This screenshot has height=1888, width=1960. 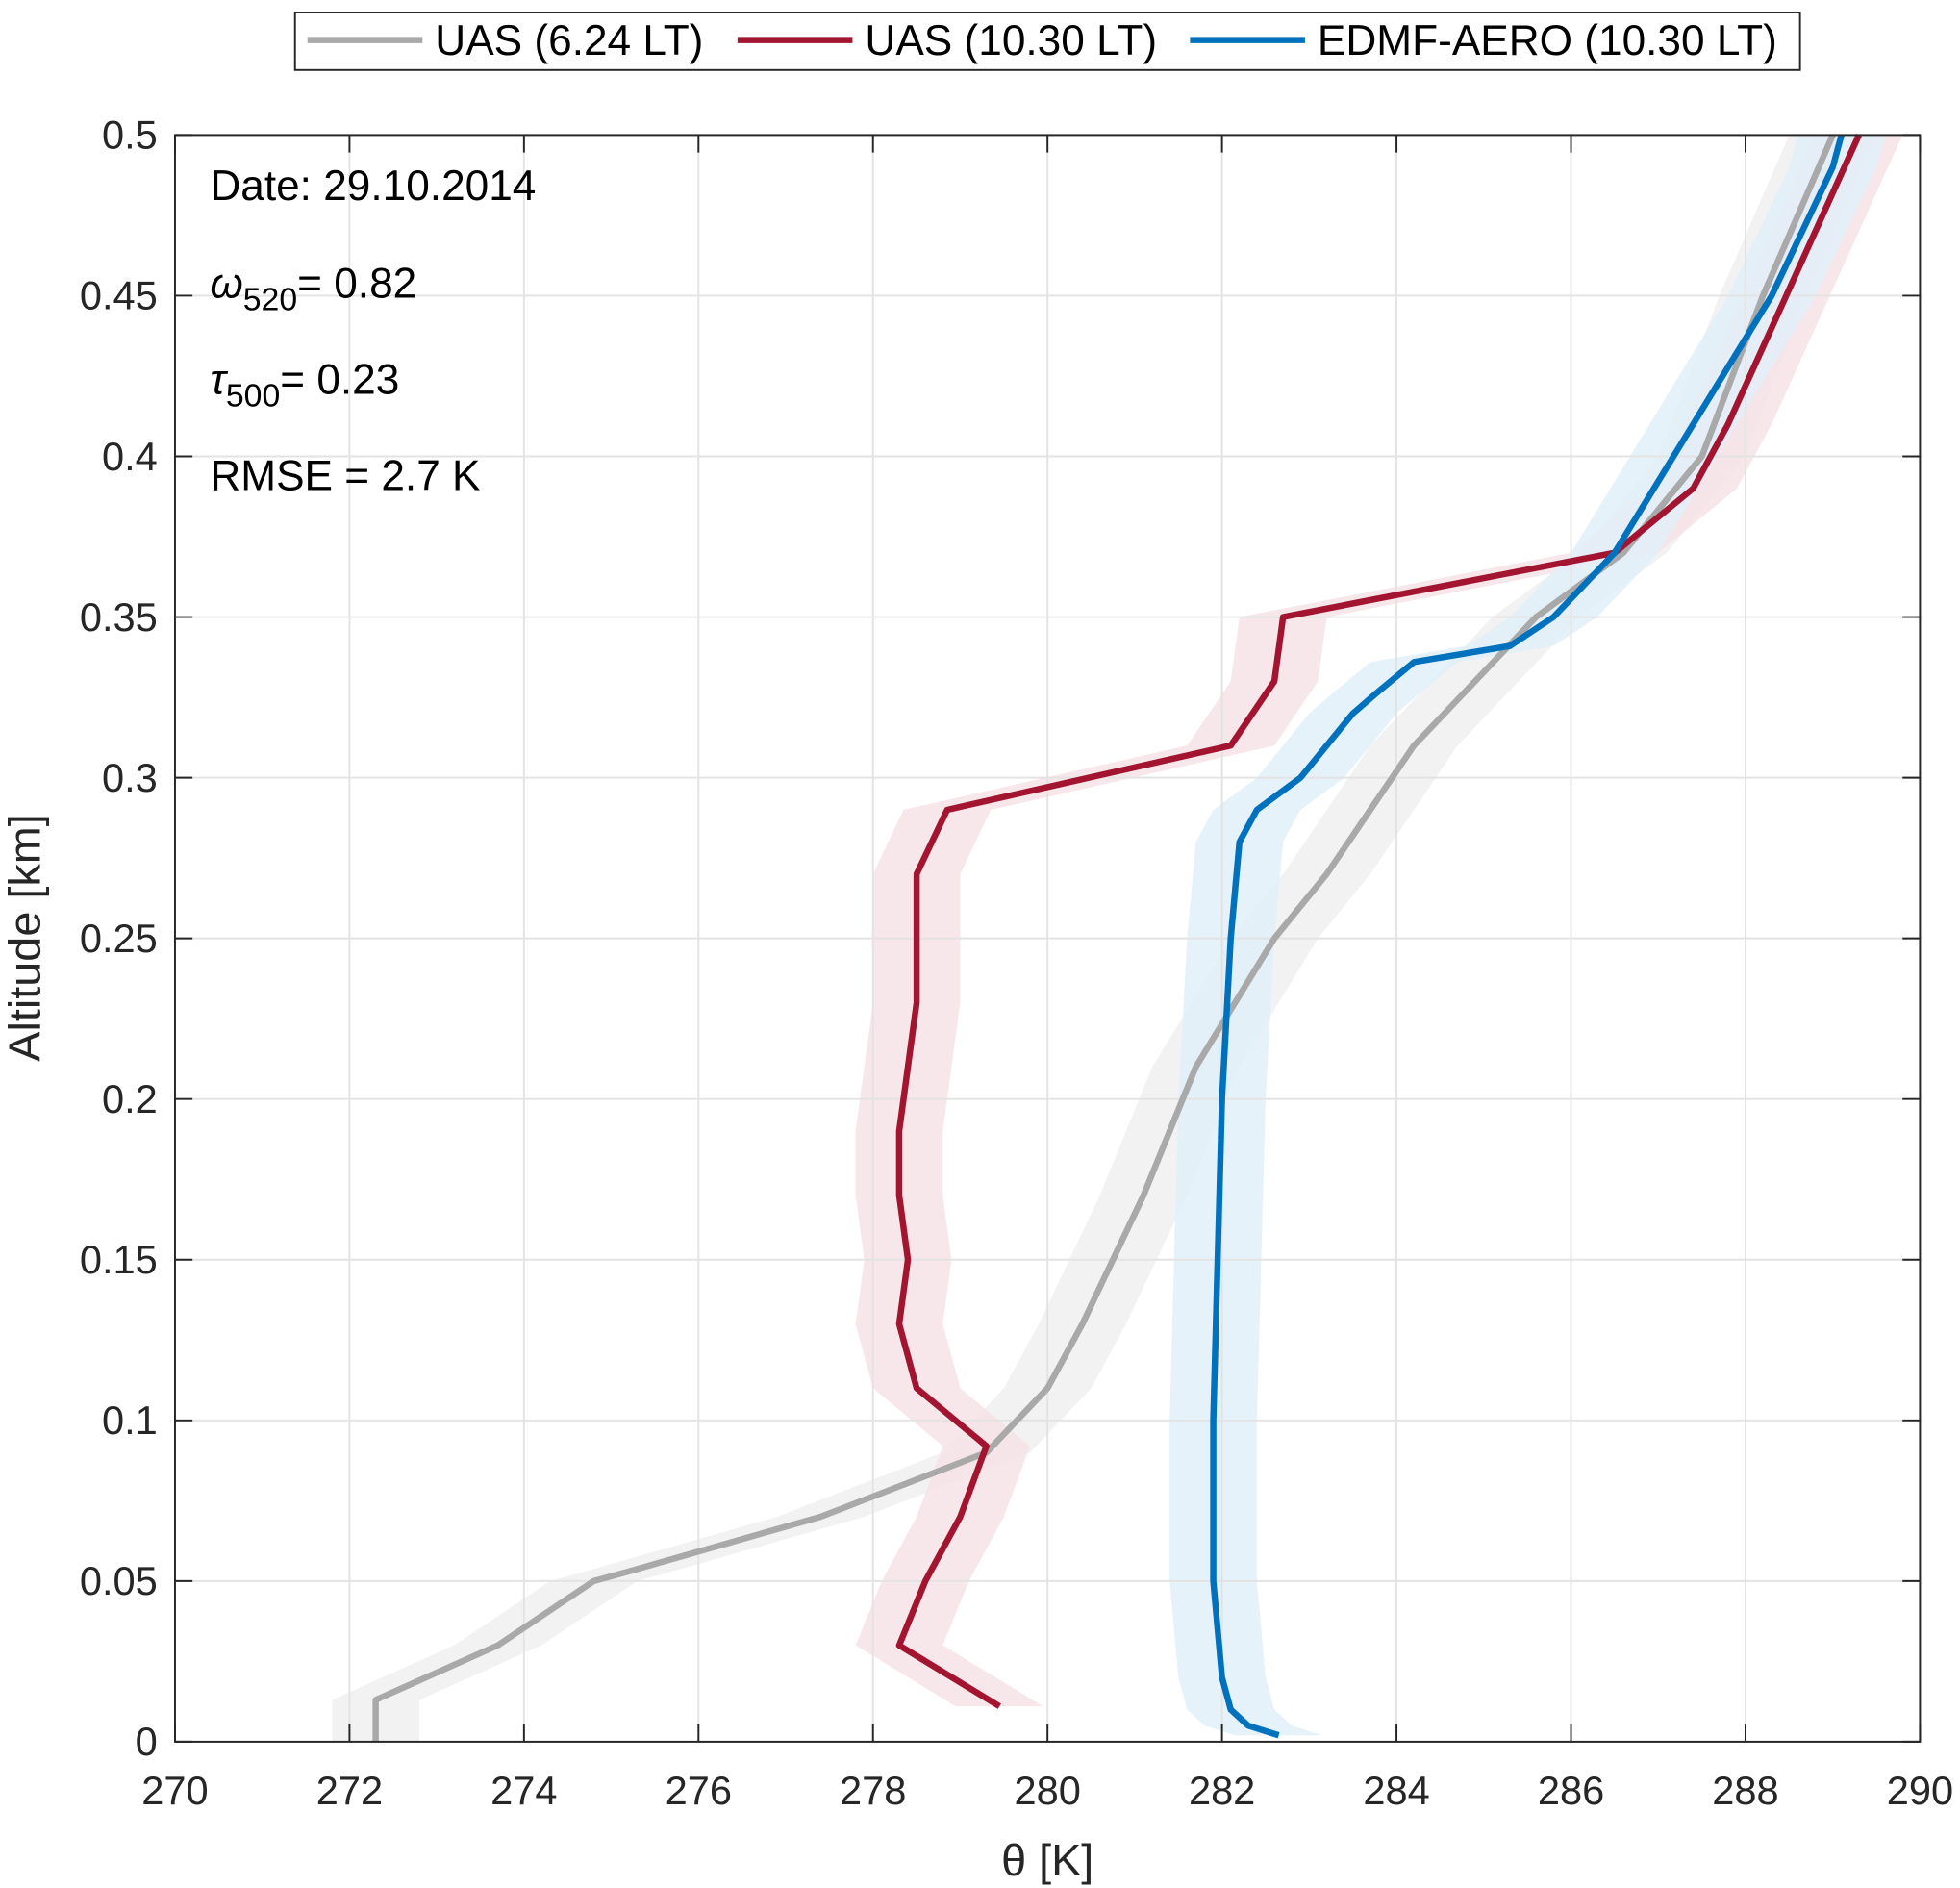 I want to click on x-tick-label: 274, so click(x=523, y=1790).